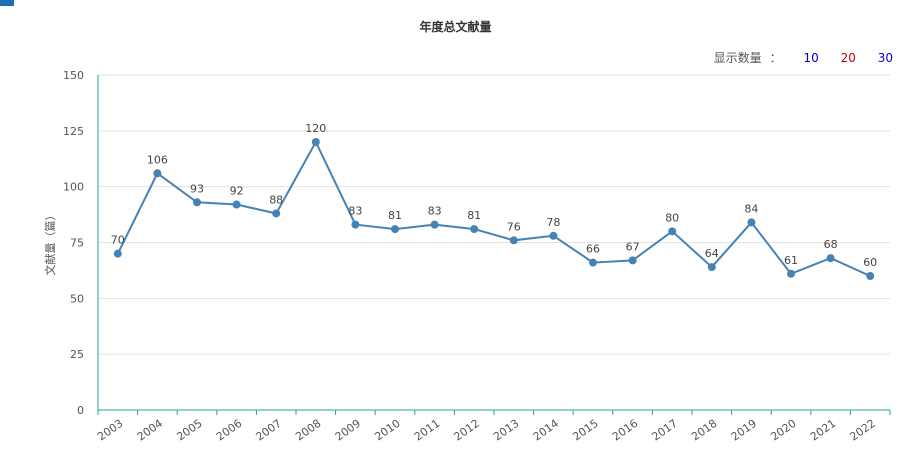 The height and width of the screenshot is (465, 911). I want to click on x-tick-label: 2008, so click(308, 430).